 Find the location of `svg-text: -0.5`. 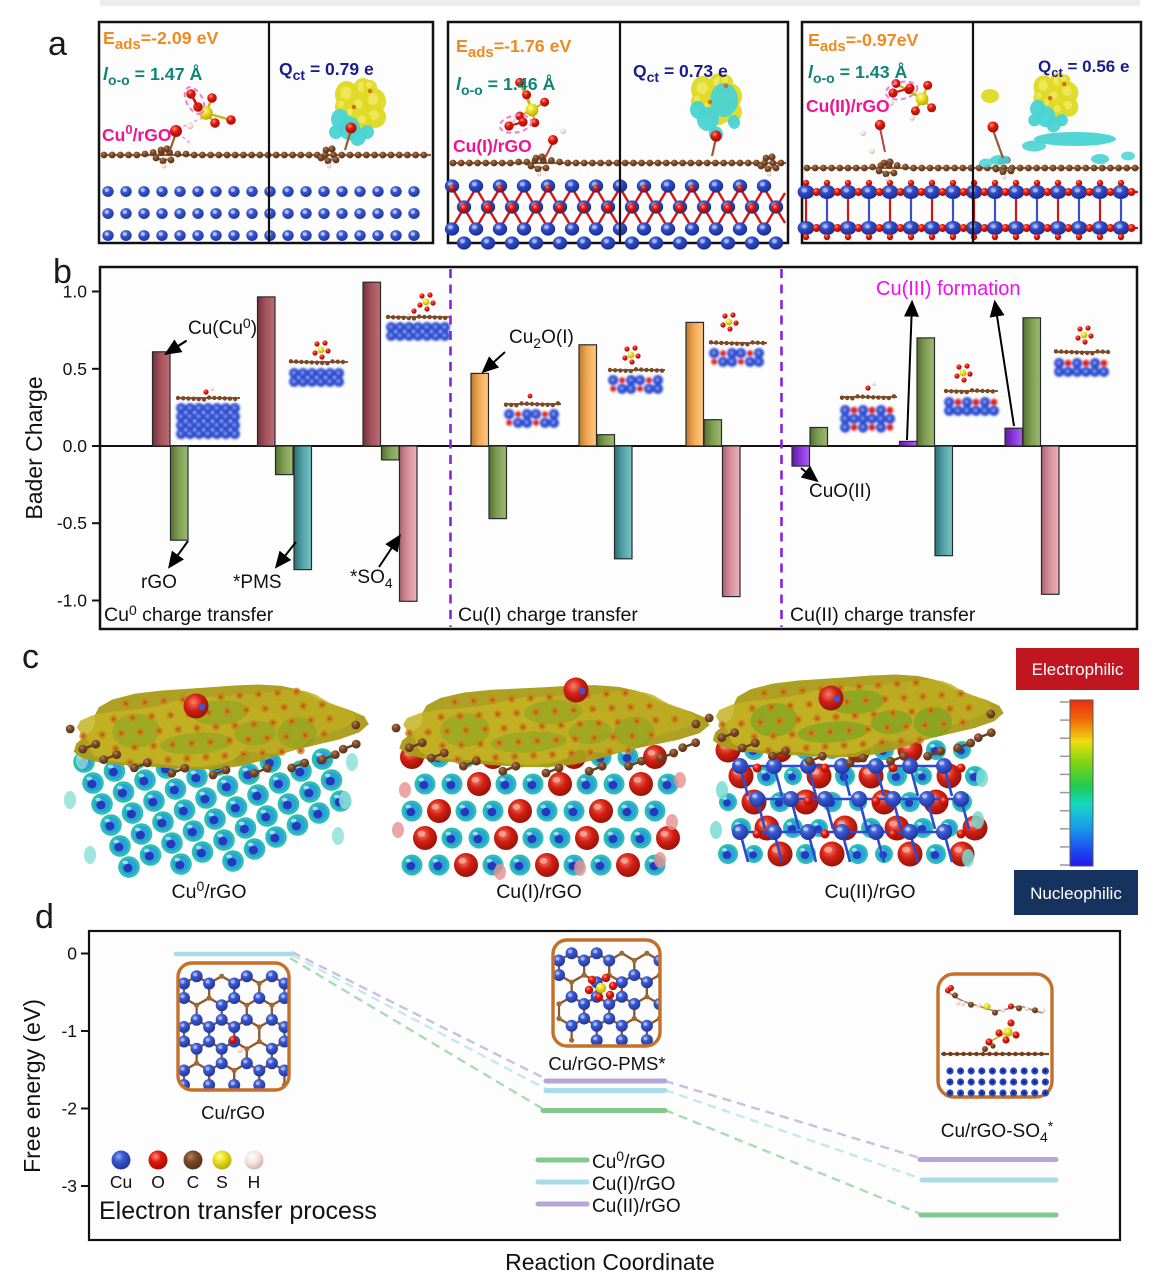

svg-text: -0.5 is located at coordinates (72, 523).